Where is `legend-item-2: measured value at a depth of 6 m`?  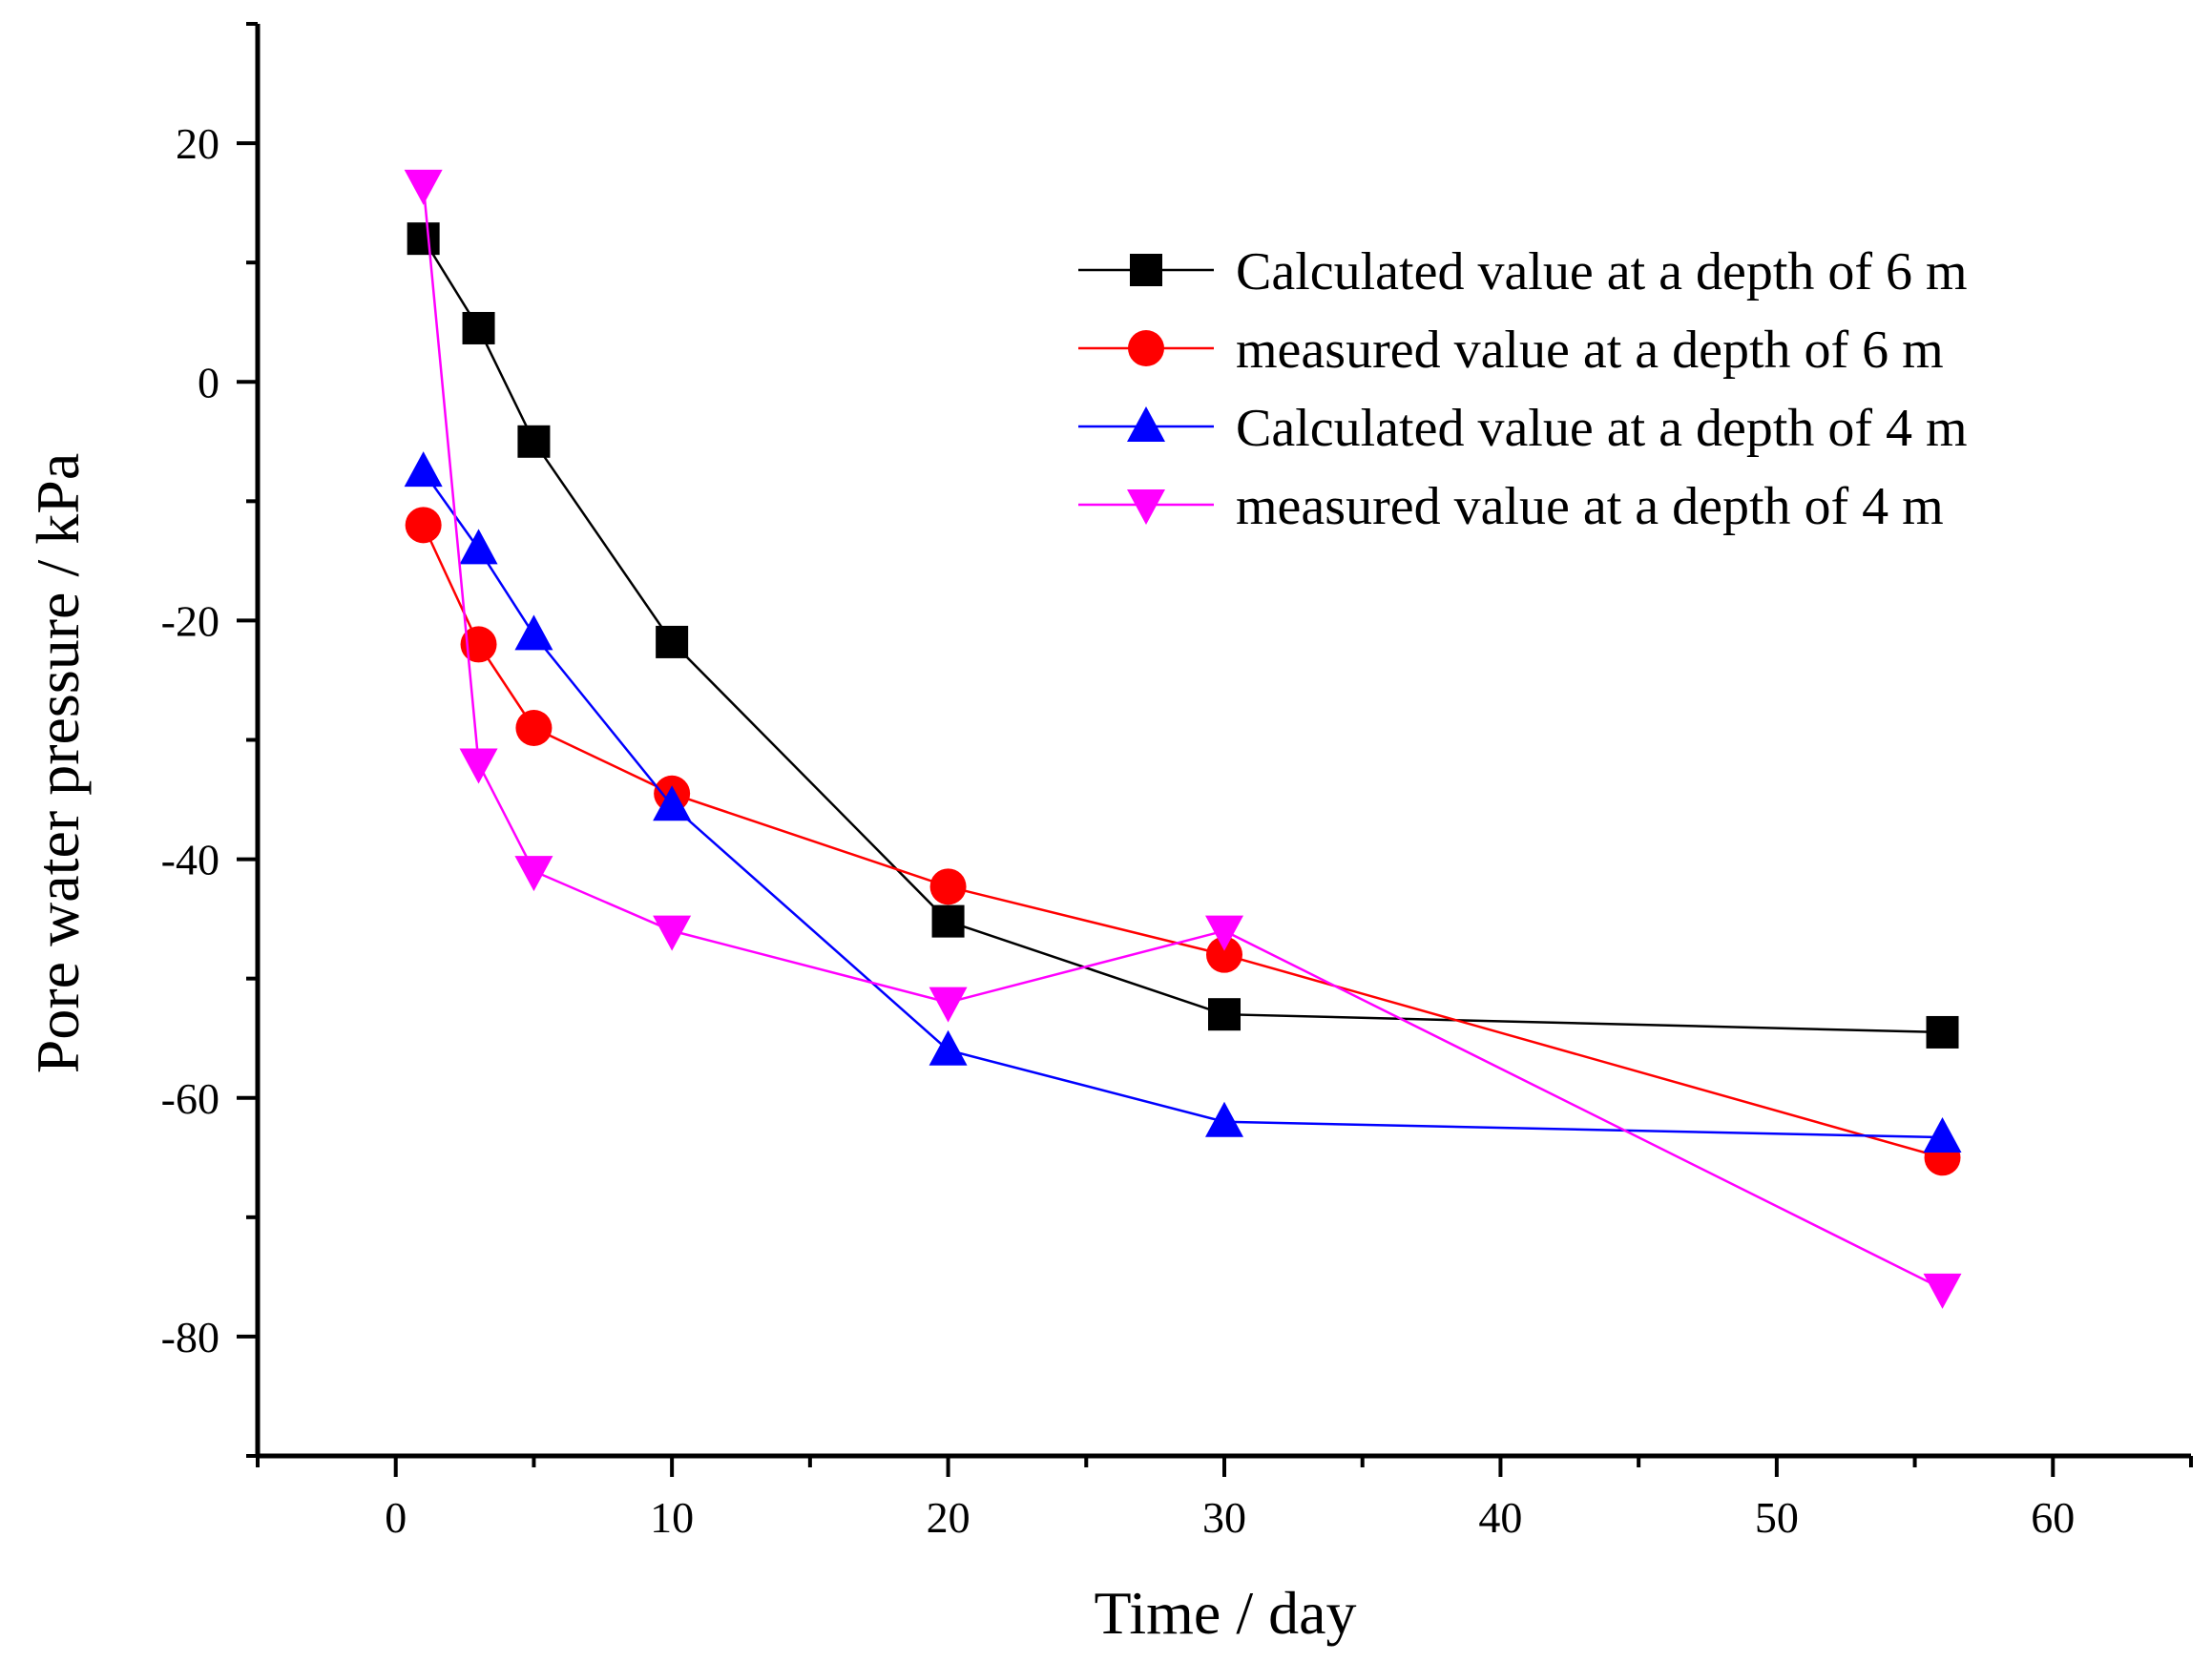 legend-item-2: measured value at a depth of 6 m is located at coordinates (1511, 351).